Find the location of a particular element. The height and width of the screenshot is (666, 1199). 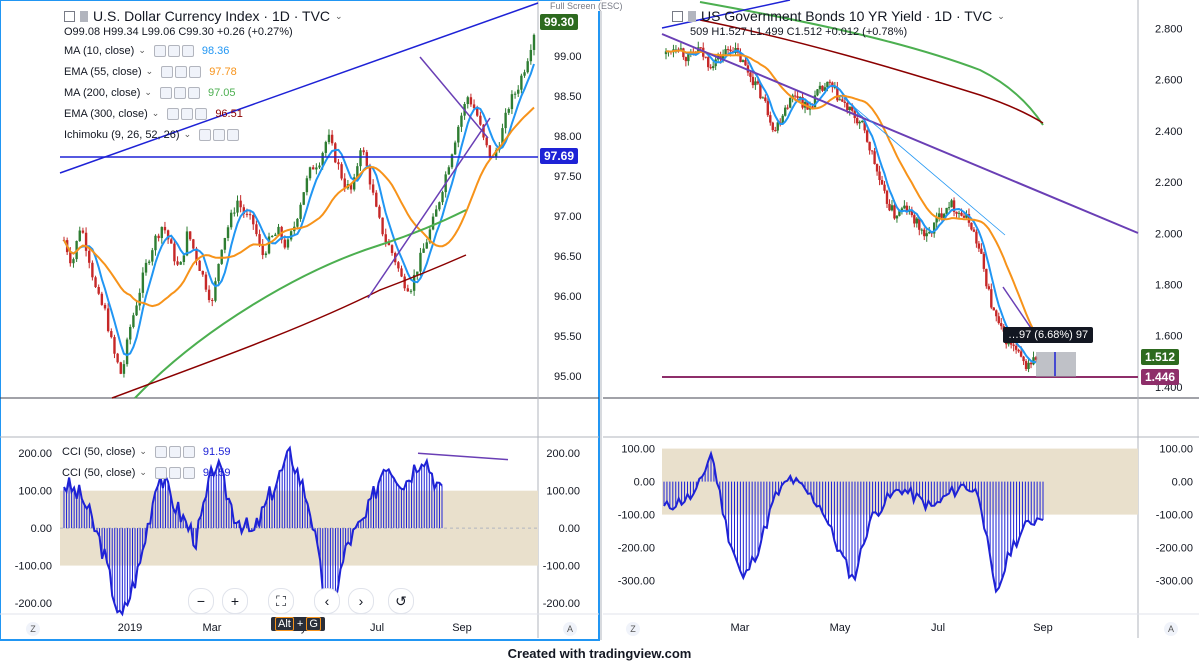

left-indicator-row: EMA (300, close) ⌄ 96.51 is located at coordinates (203, 113).